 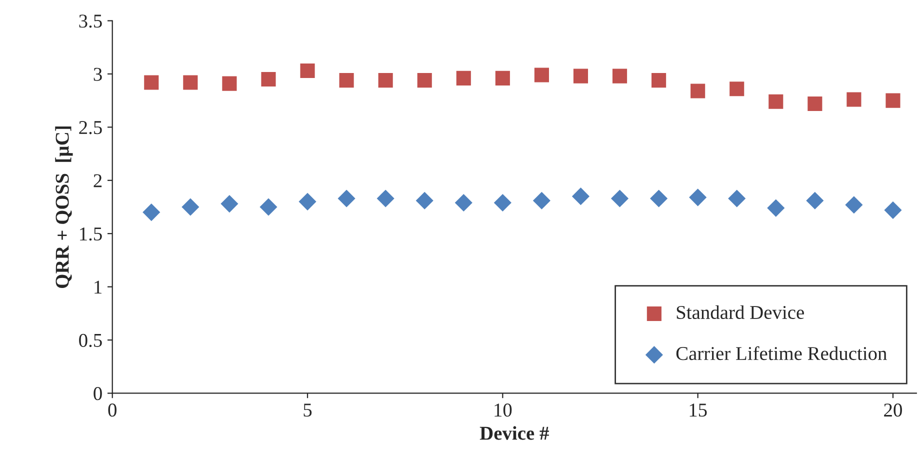 I want to click on legend-label: Standard Device, so click(x=740, y=312).